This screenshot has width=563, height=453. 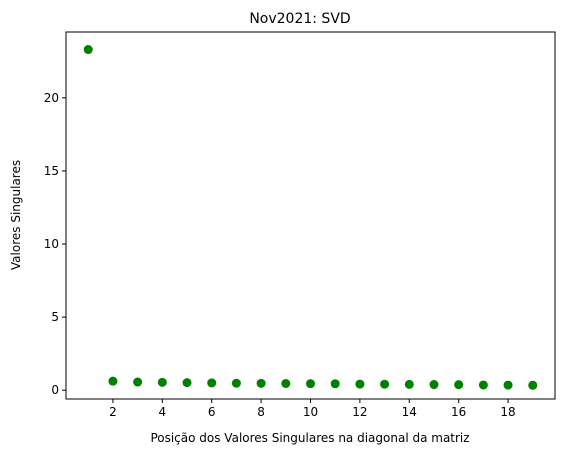 What do you see at coordinates (55, 317) in the screenshot?
I see `y-tick-label: 5` at bounding box center [55, 317].